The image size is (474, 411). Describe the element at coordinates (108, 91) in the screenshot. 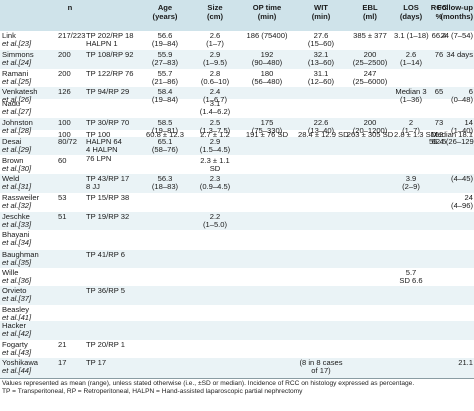

I see `design-cell: TP 94/RP 29` at that location.